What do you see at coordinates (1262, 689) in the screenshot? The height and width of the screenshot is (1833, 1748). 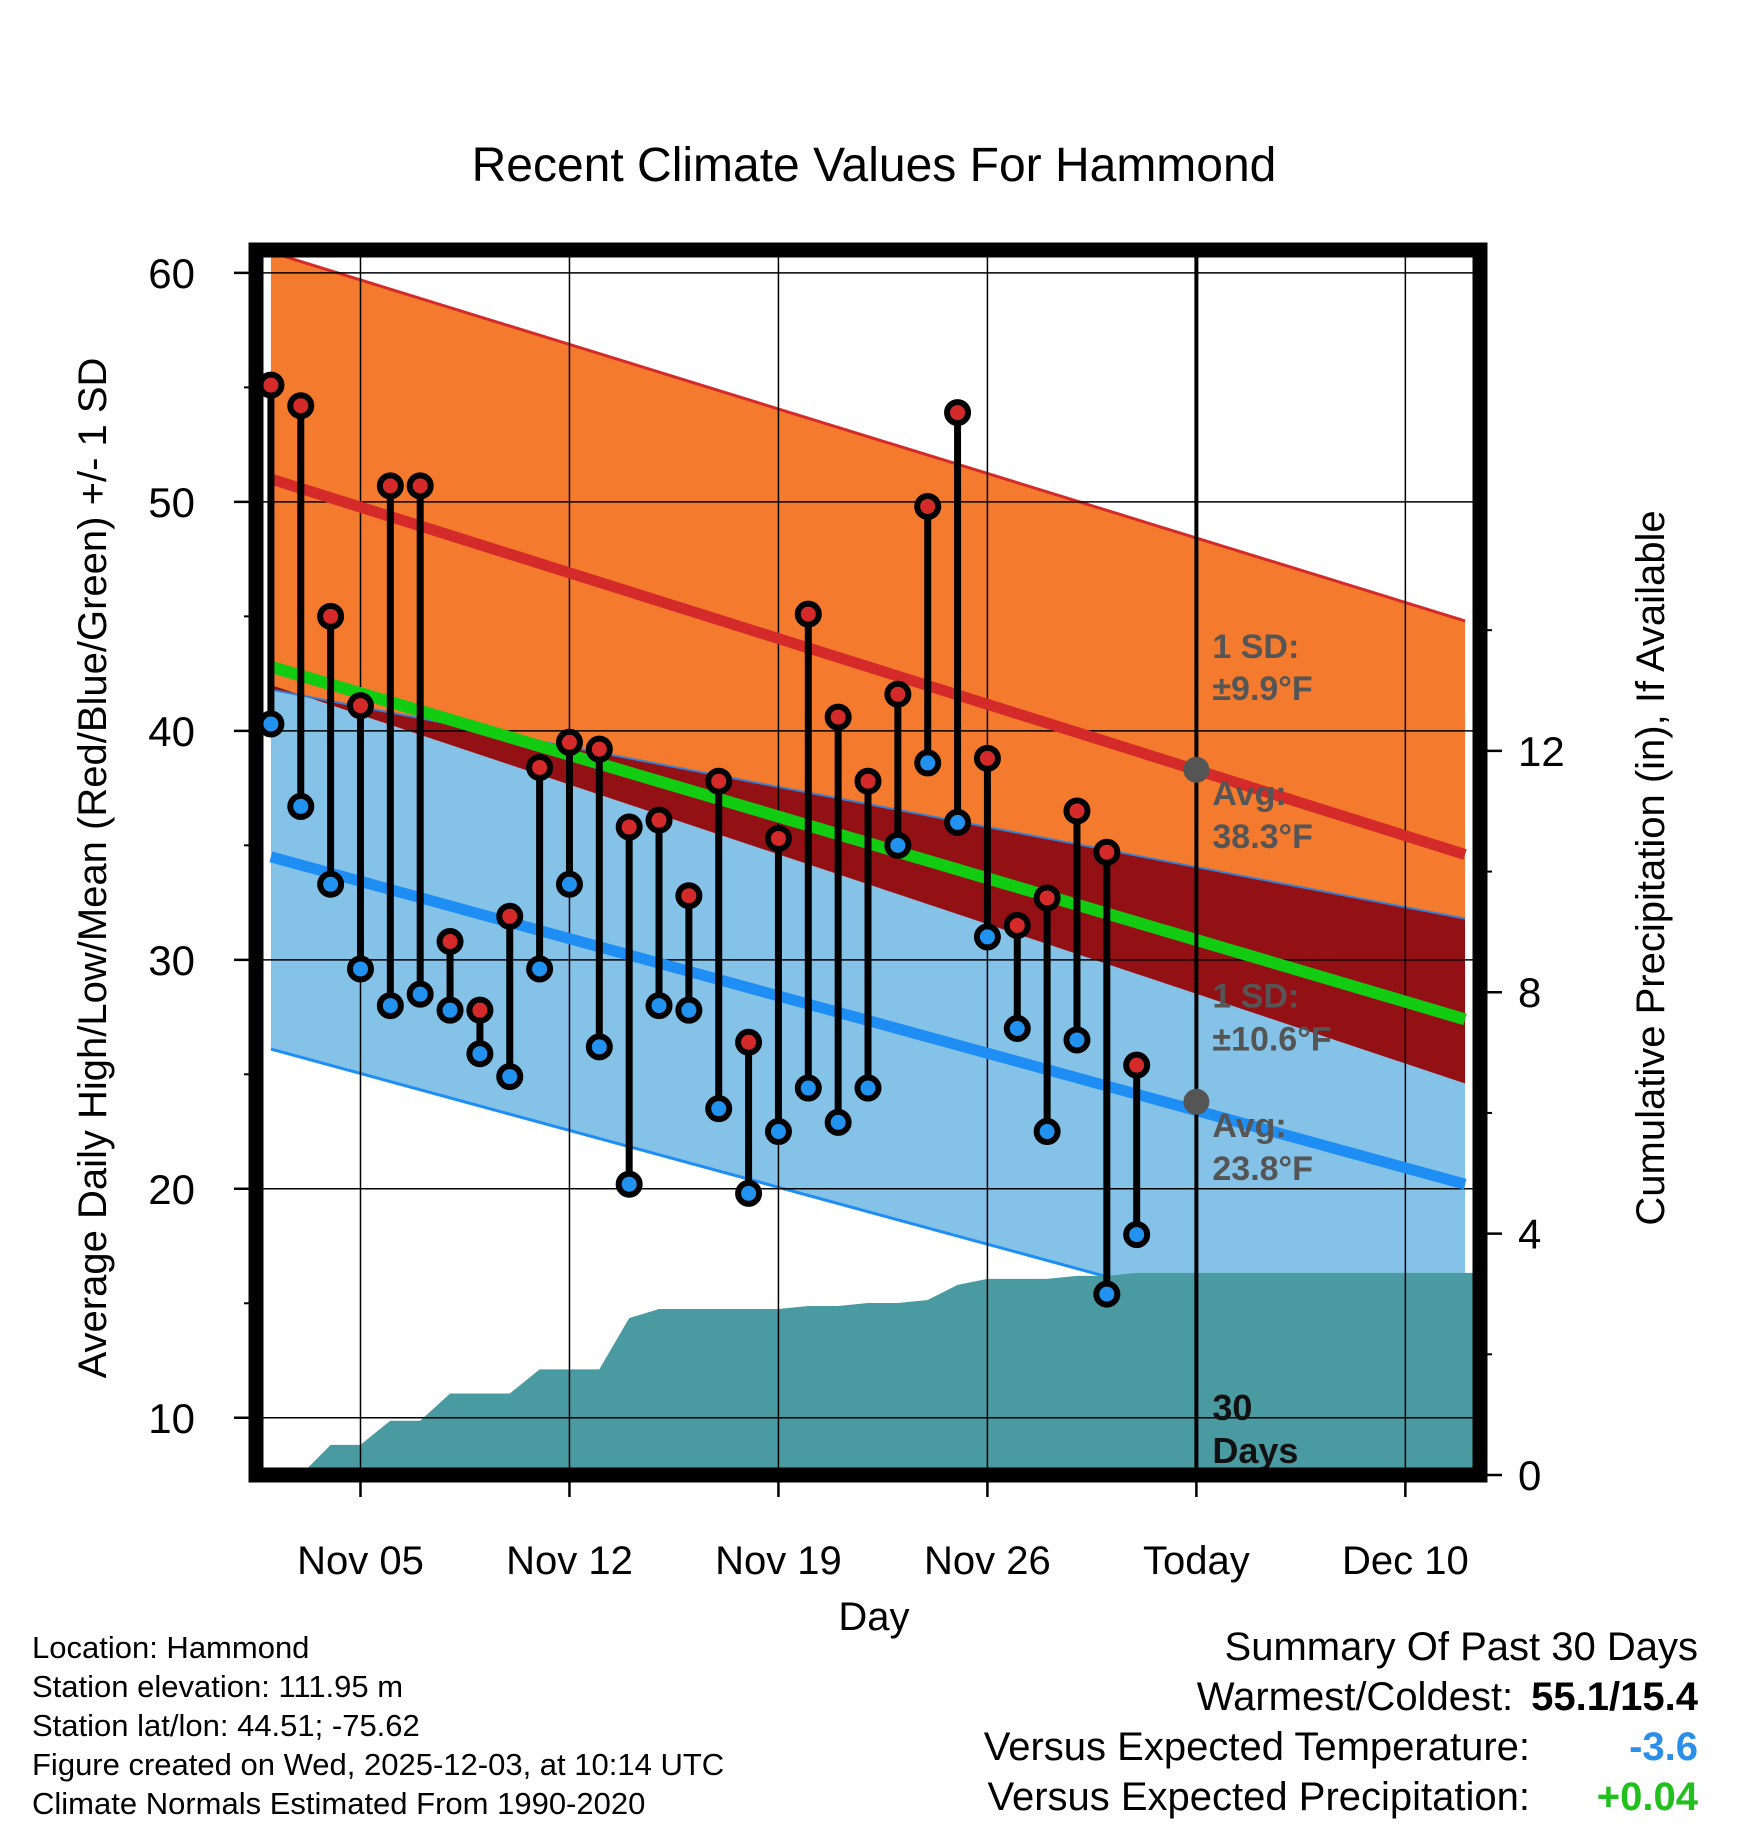 I see `high-sd-value: ±9.9°F` at bounding box center [1262, 689].